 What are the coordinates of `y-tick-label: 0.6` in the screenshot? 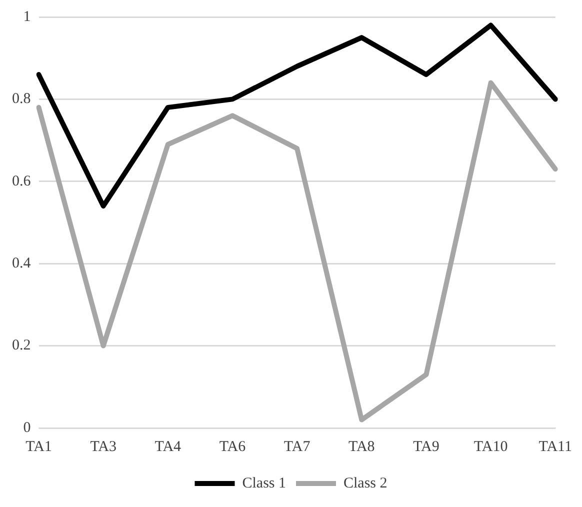 It's located at (22, 181).